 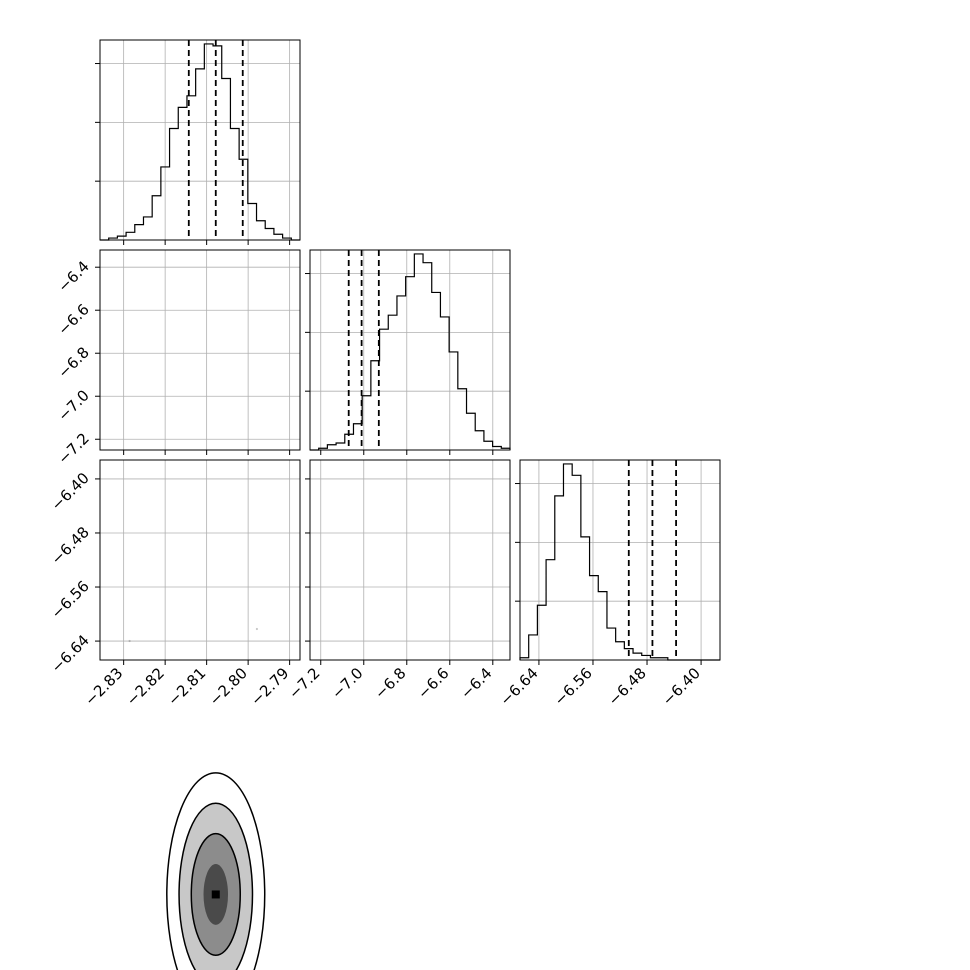 I want to click on x-tick-label: −2.80, so click(x=228, y=686).